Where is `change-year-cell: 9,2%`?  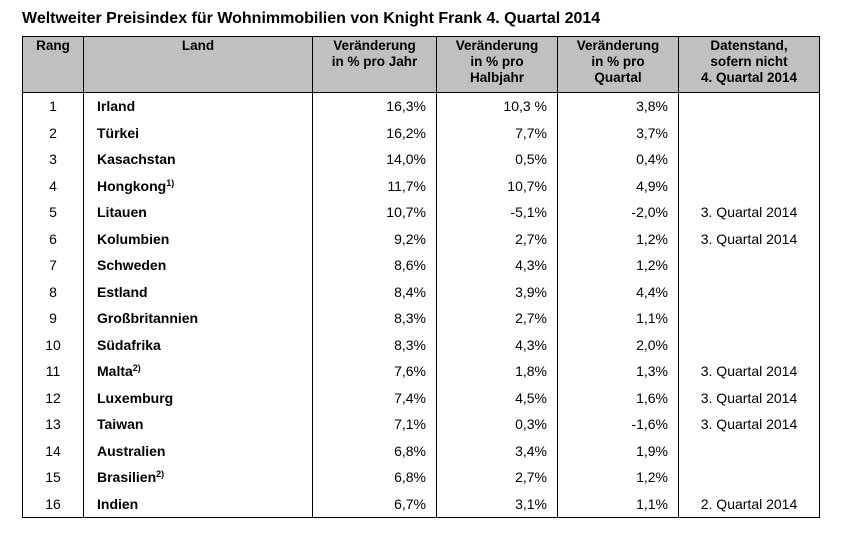 change-year-cell: 9,2% is located at coordinates (374, 238).